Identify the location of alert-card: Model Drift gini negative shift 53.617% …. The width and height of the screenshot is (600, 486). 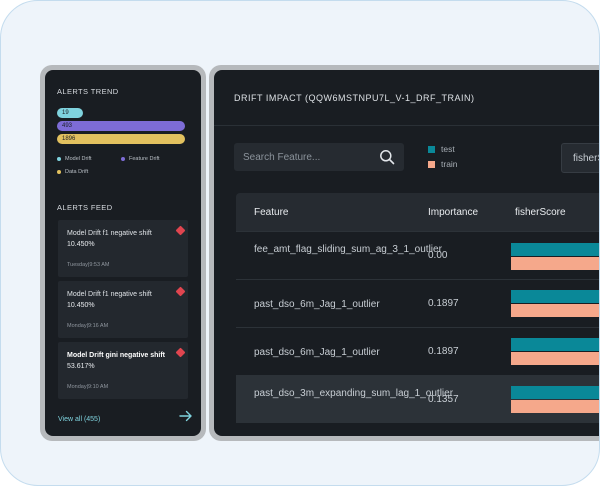
(123, 370).